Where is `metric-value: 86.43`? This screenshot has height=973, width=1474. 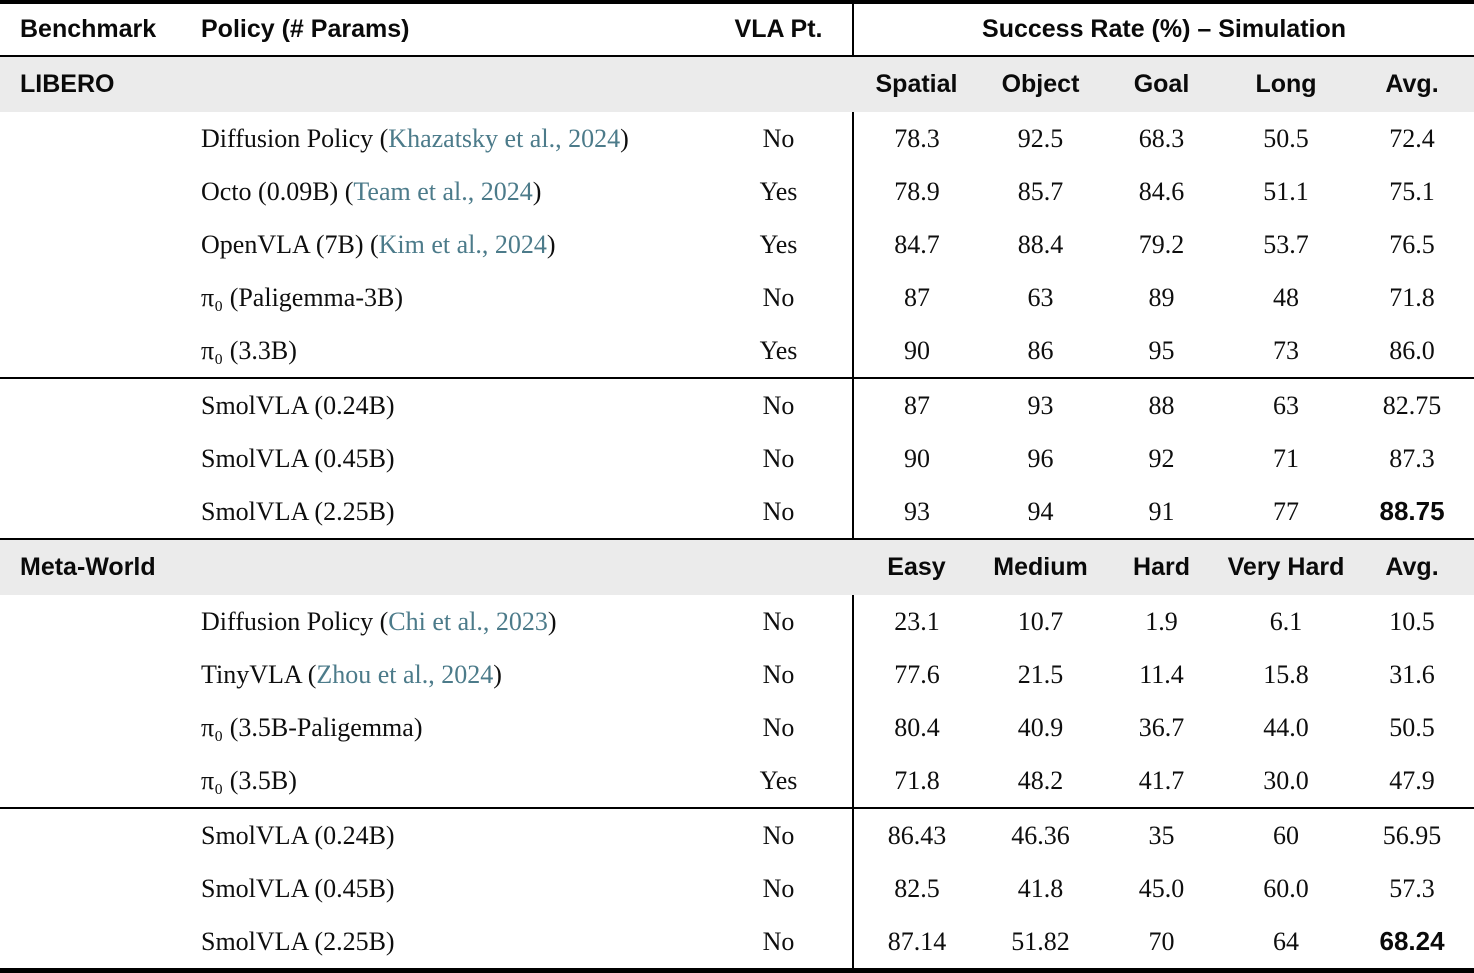 metric-value: 86.43 is located at coordinates (916, 834).